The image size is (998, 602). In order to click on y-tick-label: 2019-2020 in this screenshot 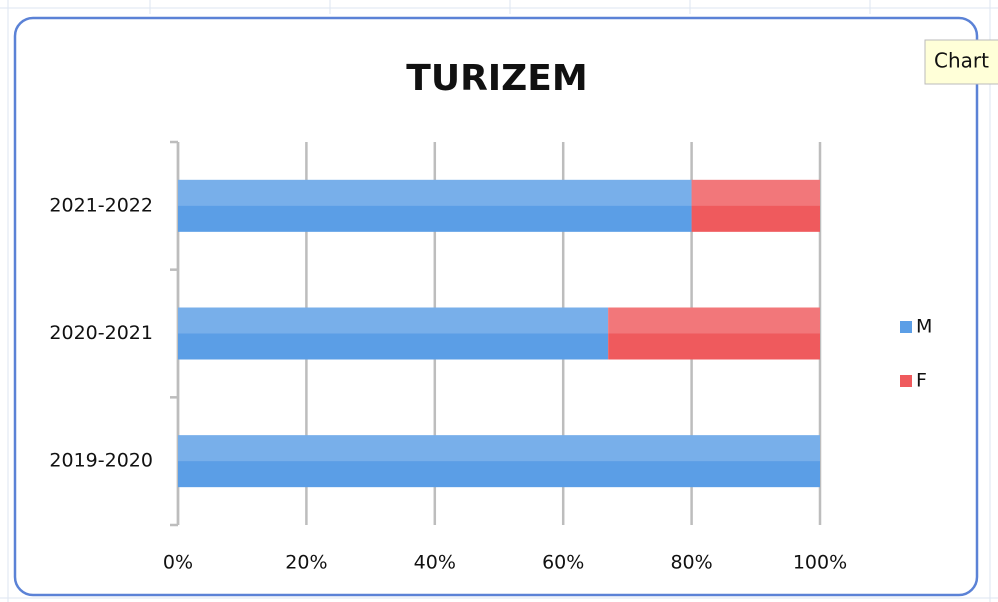, I will do `click(101, 461)`.